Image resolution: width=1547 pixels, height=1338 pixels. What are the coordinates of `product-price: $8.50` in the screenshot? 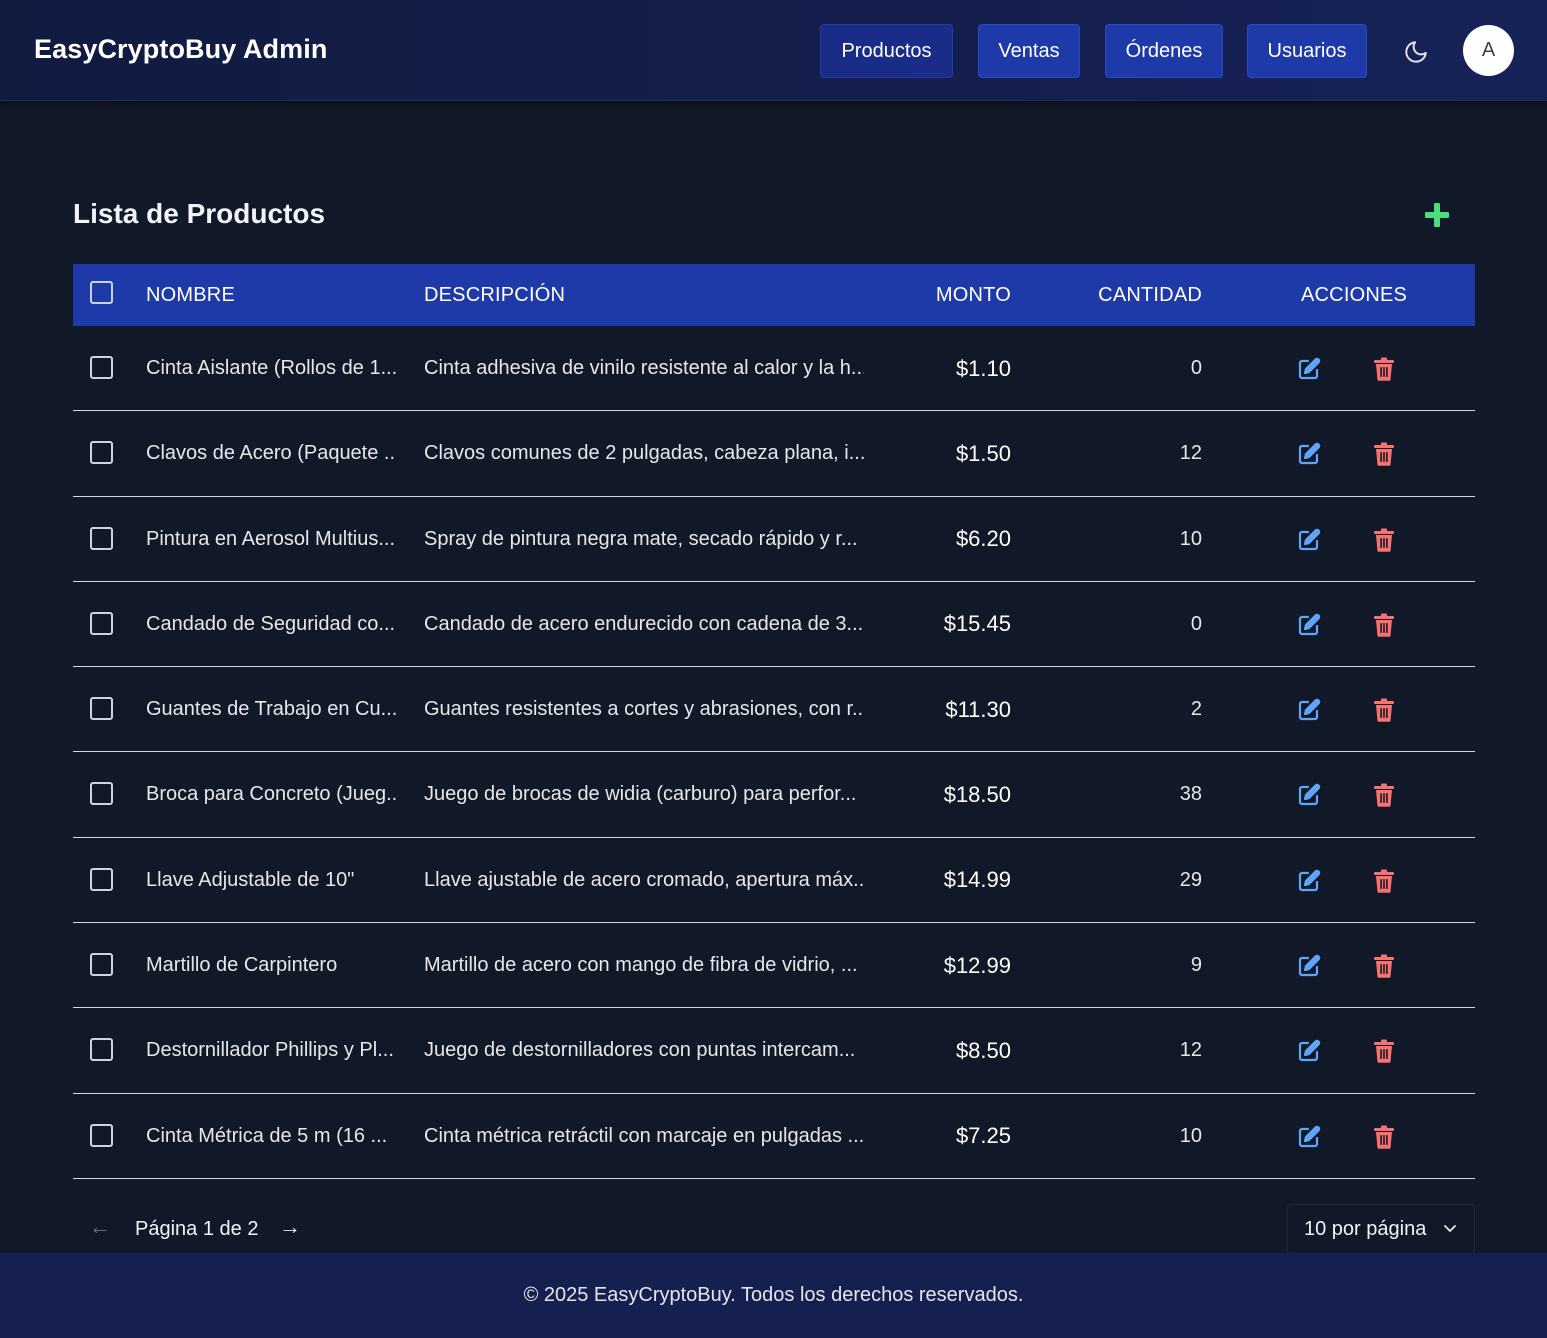 It's located at (983, 1050).